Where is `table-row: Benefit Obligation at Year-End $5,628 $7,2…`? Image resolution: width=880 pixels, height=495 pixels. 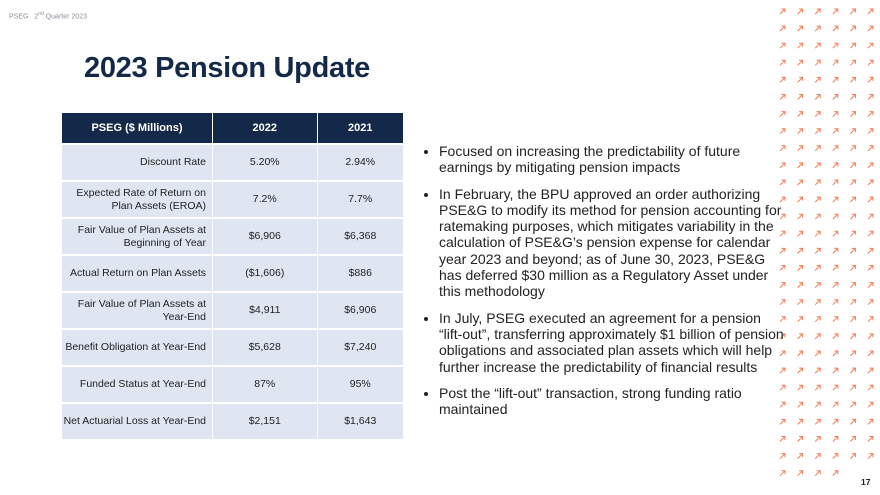
table-row: Benefit Obligation at Year-End $5,628 $7,2… is located at coordinates (232, 347).